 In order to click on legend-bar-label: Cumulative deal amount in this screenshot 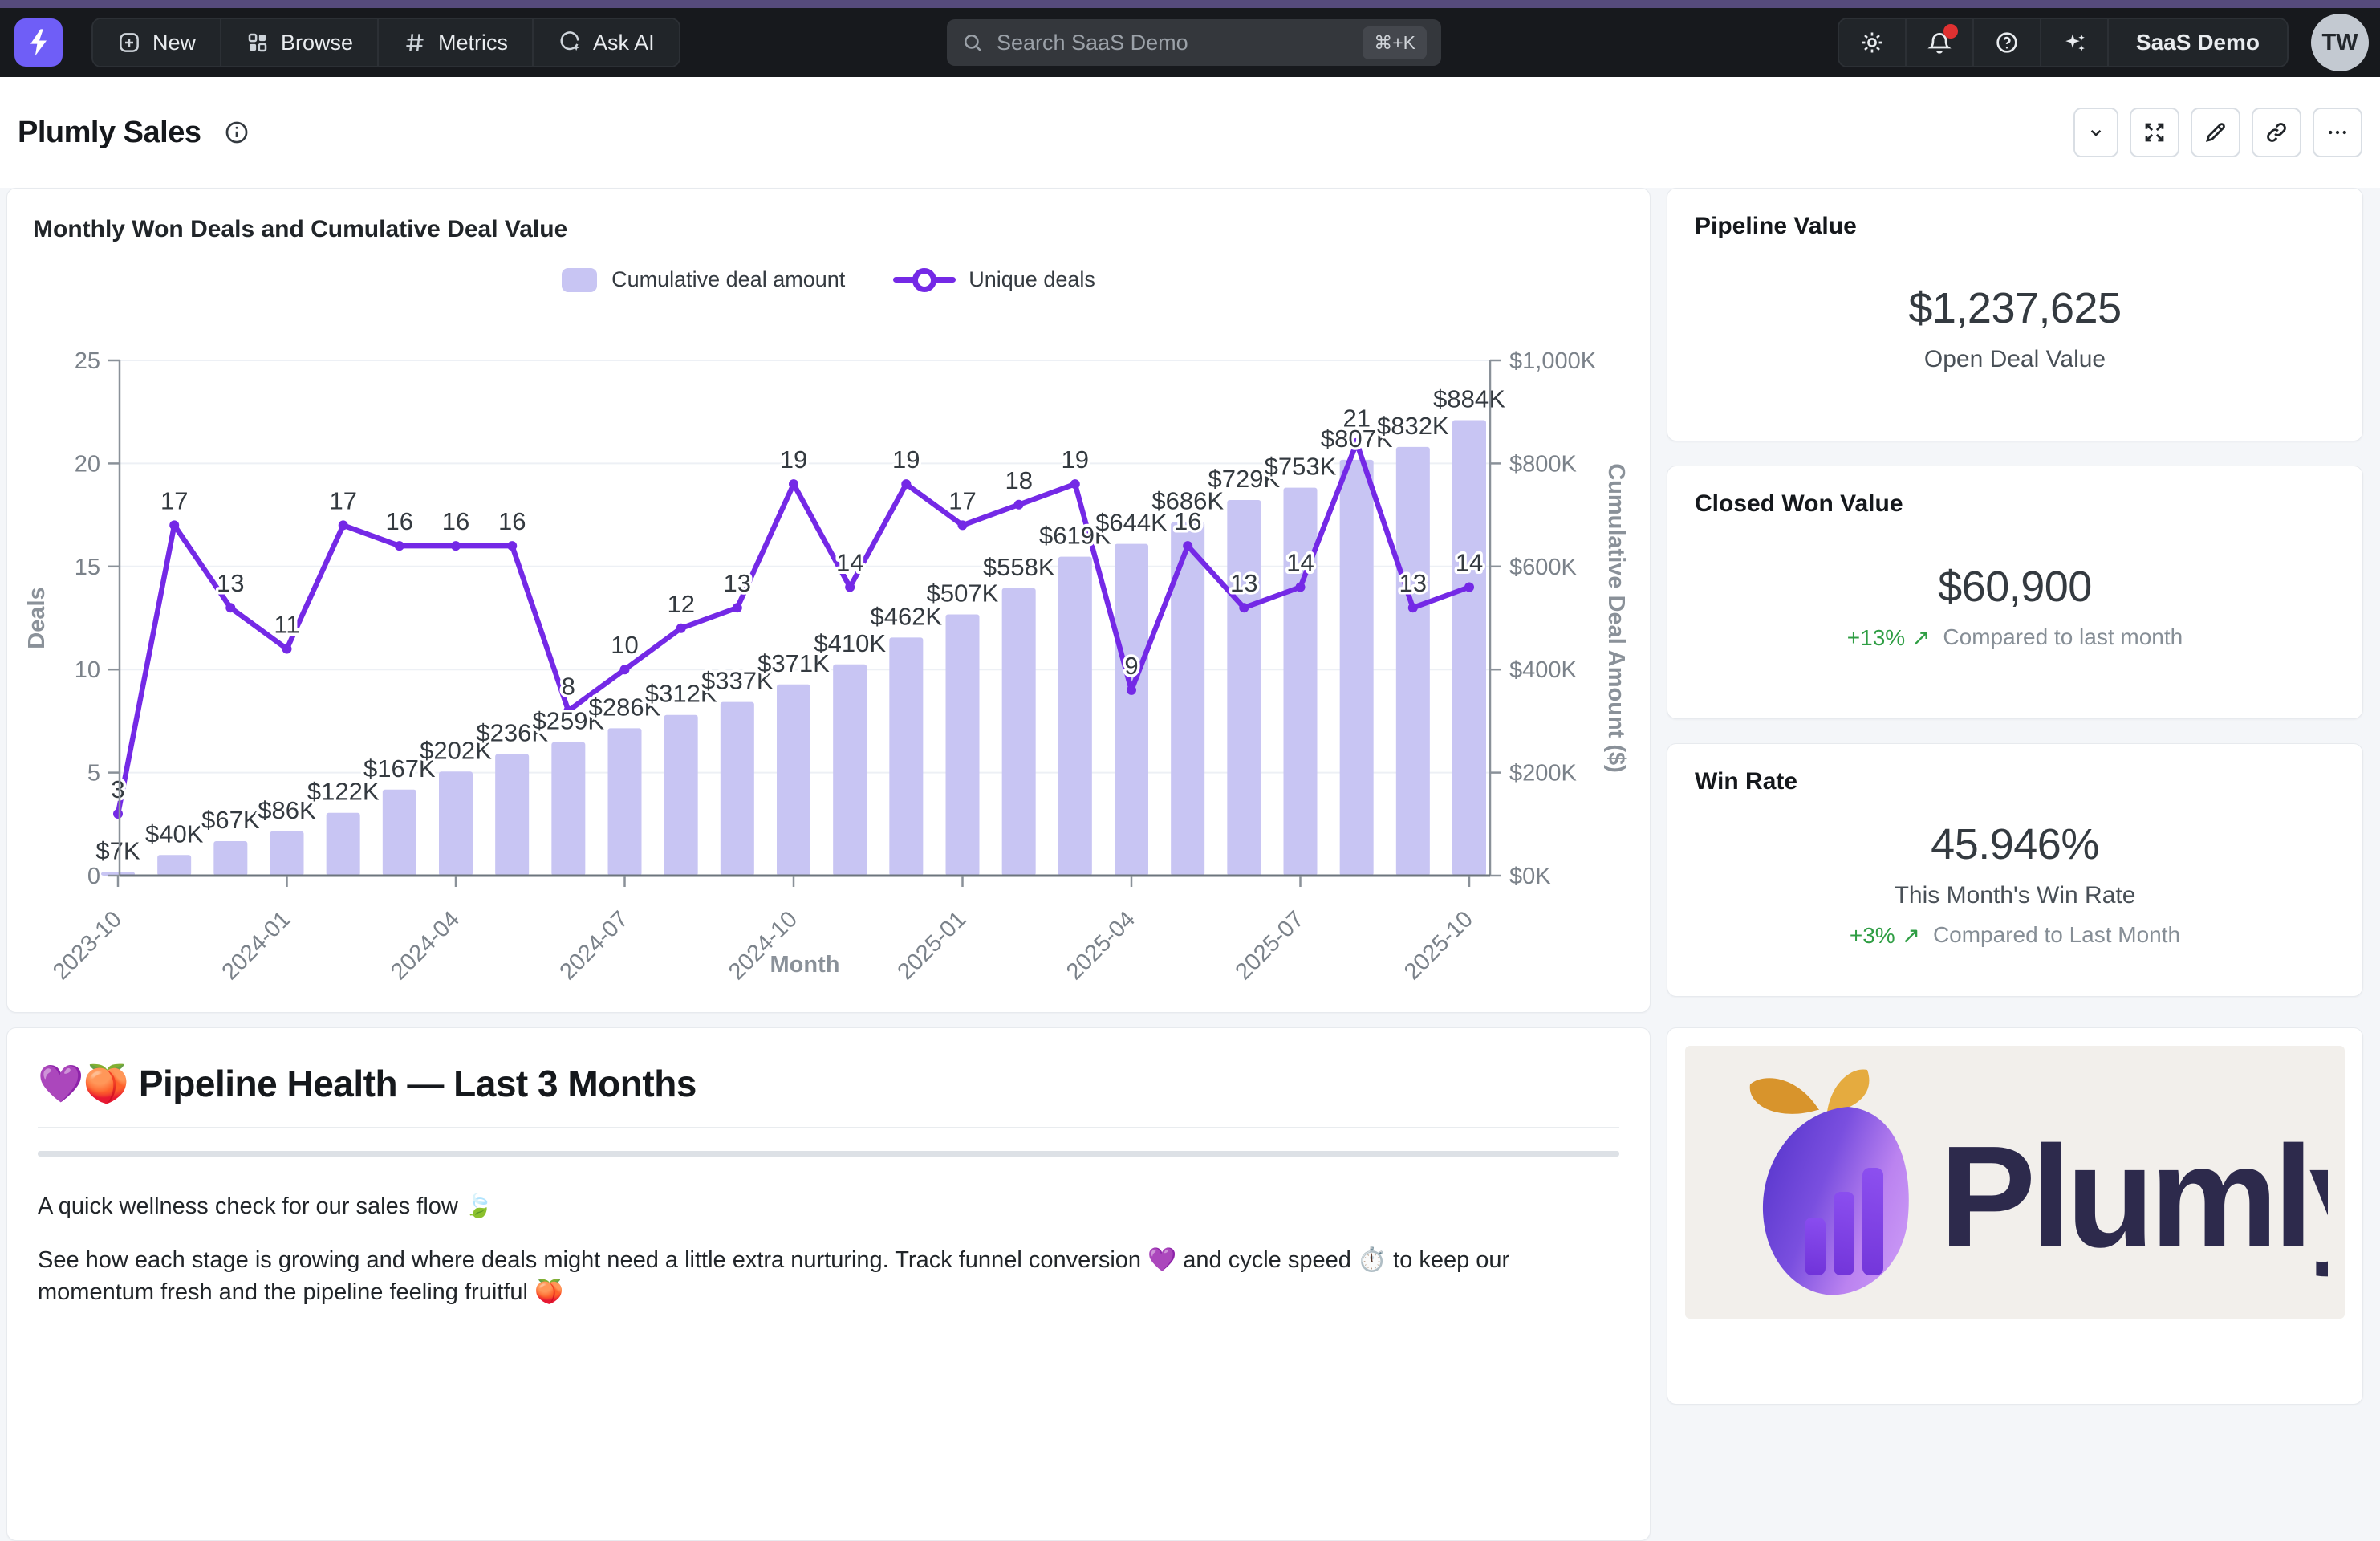, I will do `click(728, 279)`.